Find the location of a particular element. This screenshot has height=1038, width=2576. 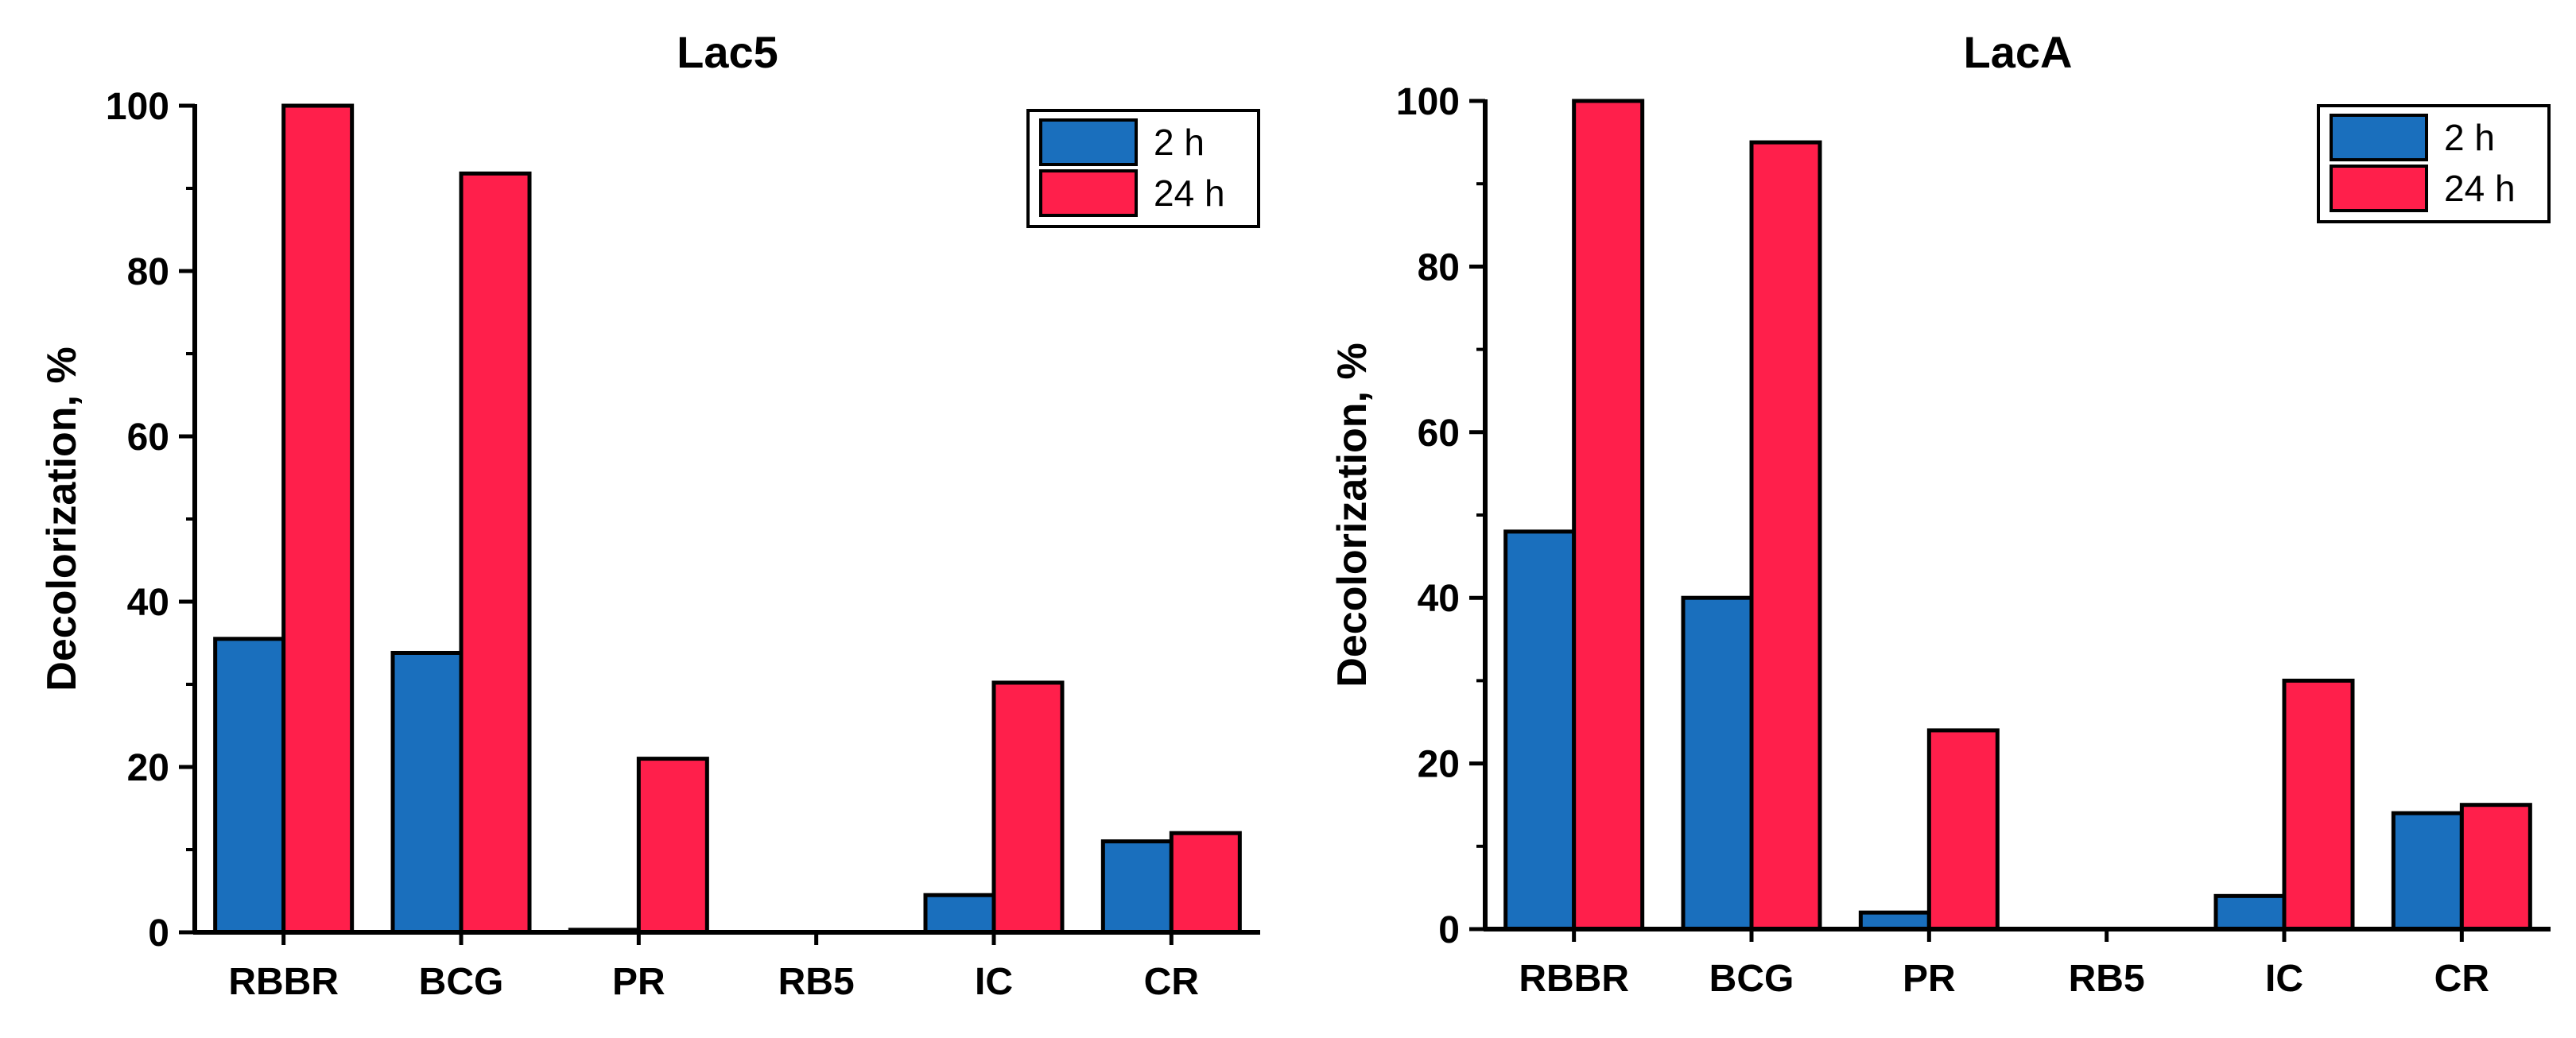

chart-title: LacA is located at coordinates (2018, 52).